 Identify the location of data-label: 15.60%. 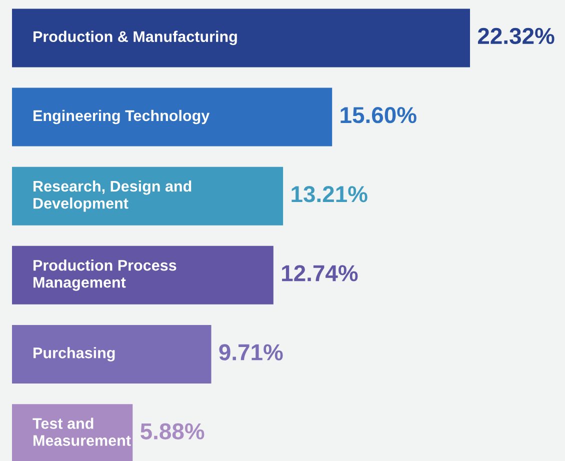
(378, 115).